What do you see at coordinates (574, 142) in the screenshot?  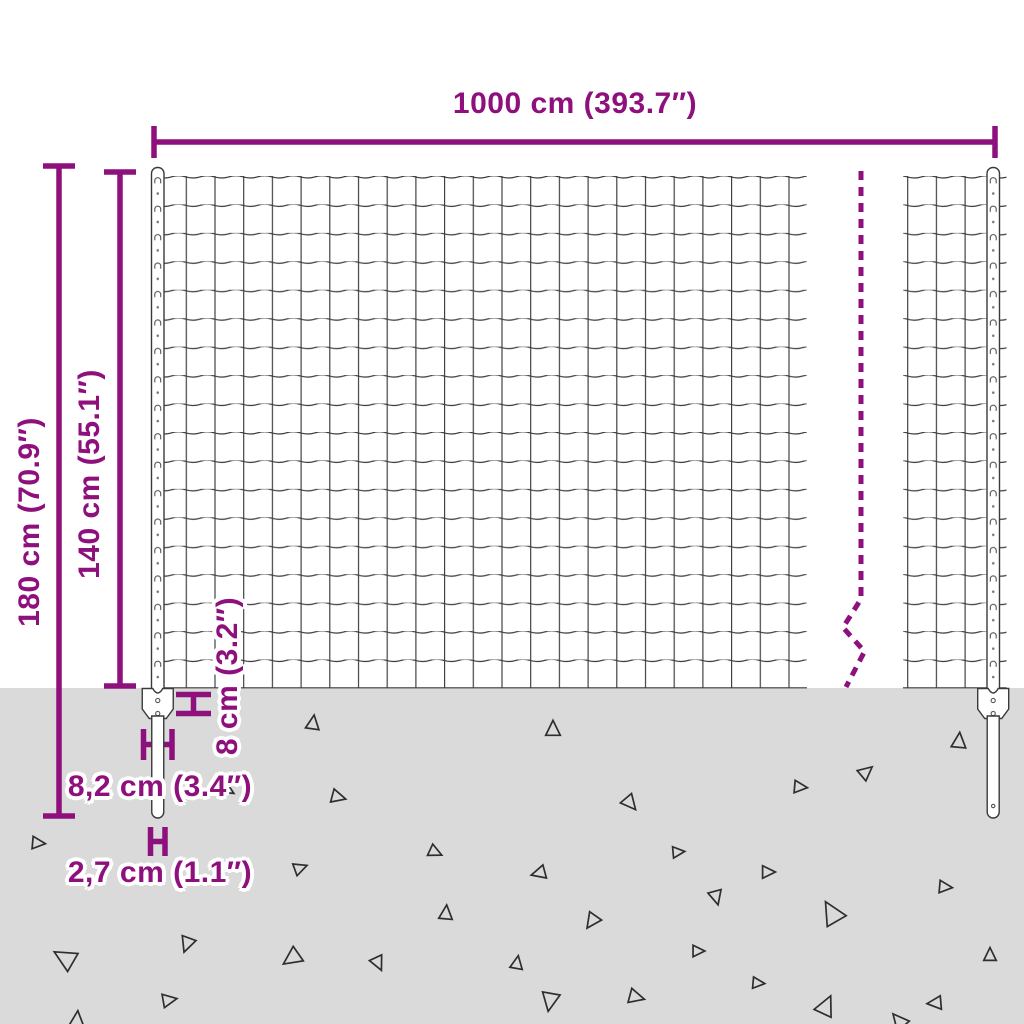 I see `dim-total-width-line` at bounding box center [574, 142].